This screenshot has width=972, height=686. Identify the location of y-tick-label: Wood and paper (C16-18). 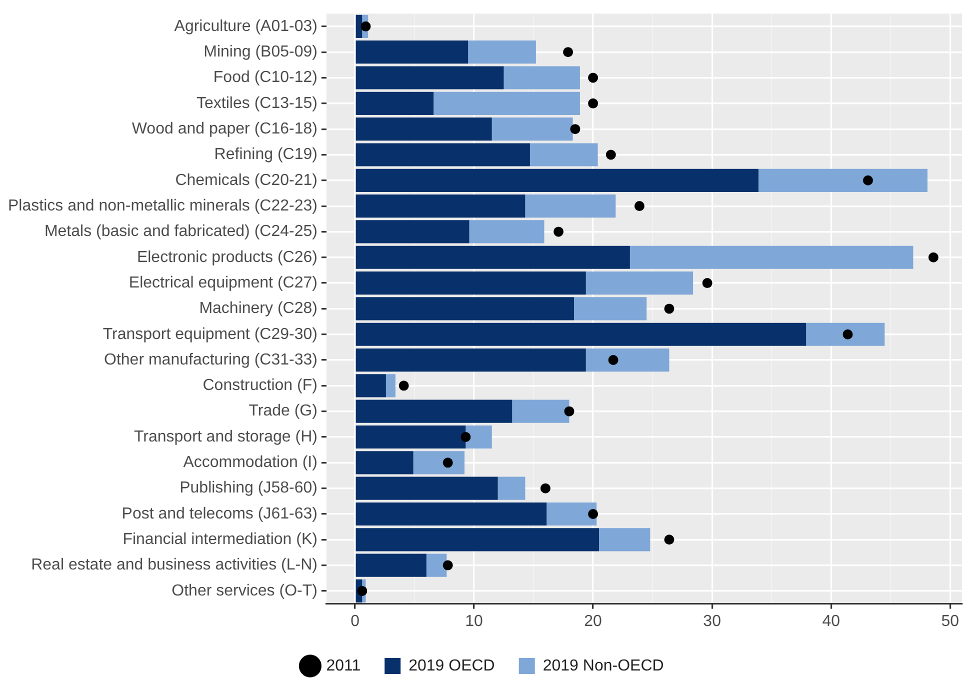
(225, 129).